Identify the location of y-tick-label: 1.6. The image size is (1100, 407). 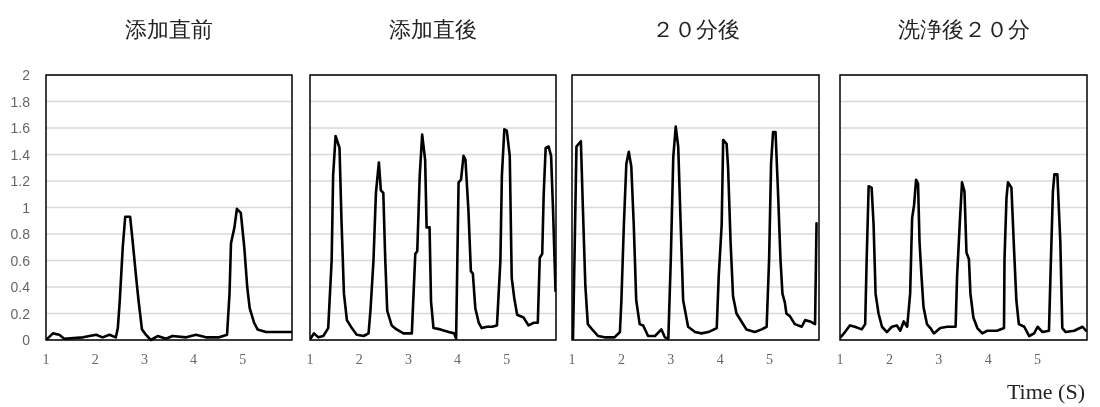
(20, 128).